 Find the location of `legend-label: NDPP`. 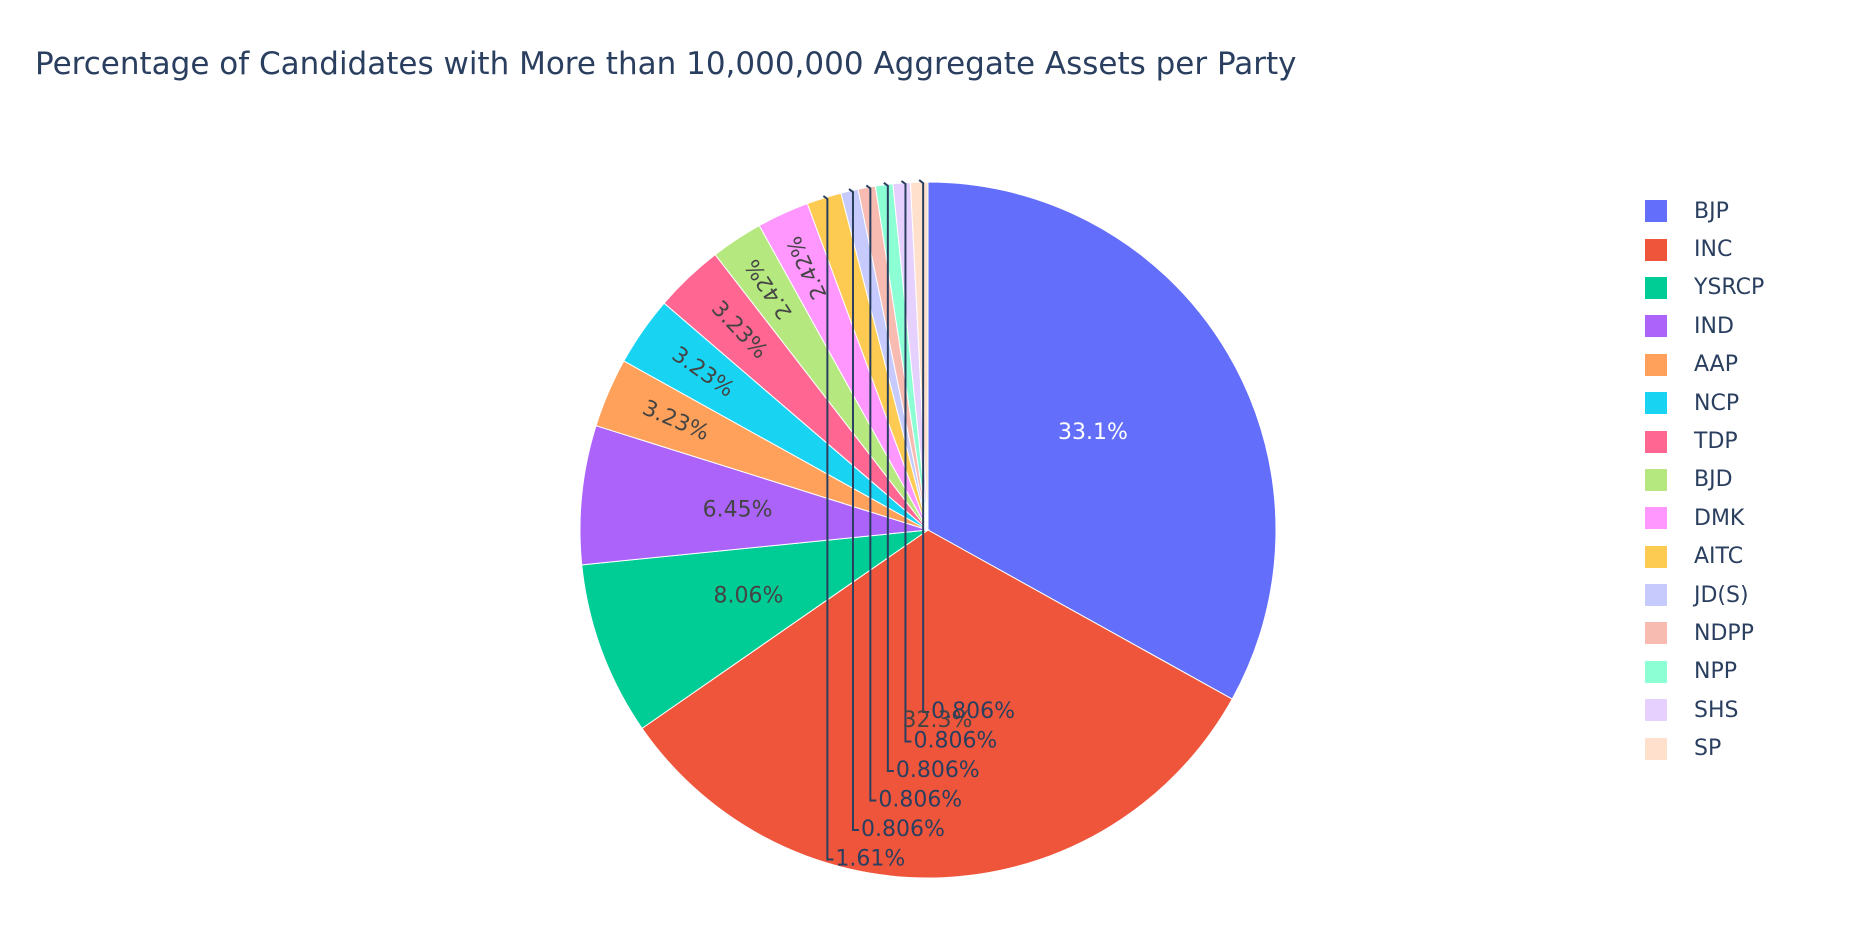

legend-label: NDPP is located at coordinates (1724, 633).